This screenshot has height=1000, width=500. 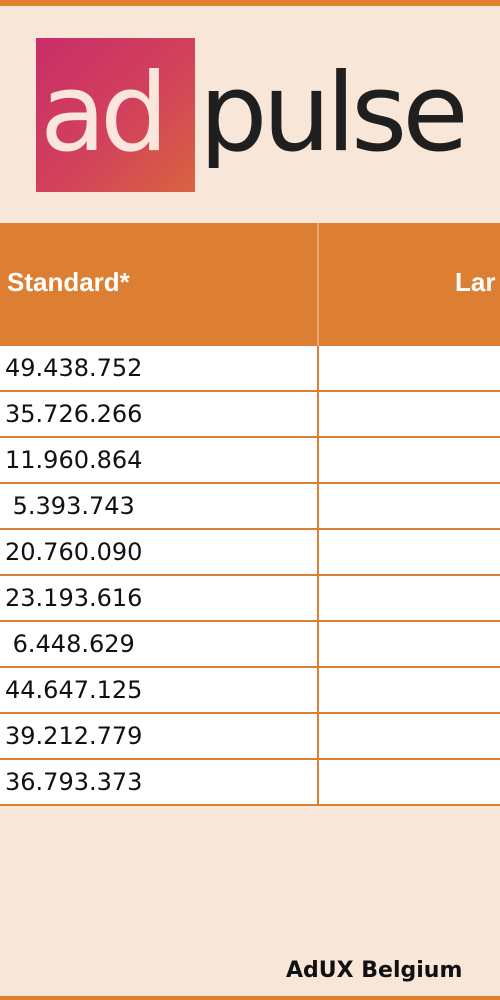 I want to click on footer-source-text: AdUX Belgium, so click(x=374, y=970).